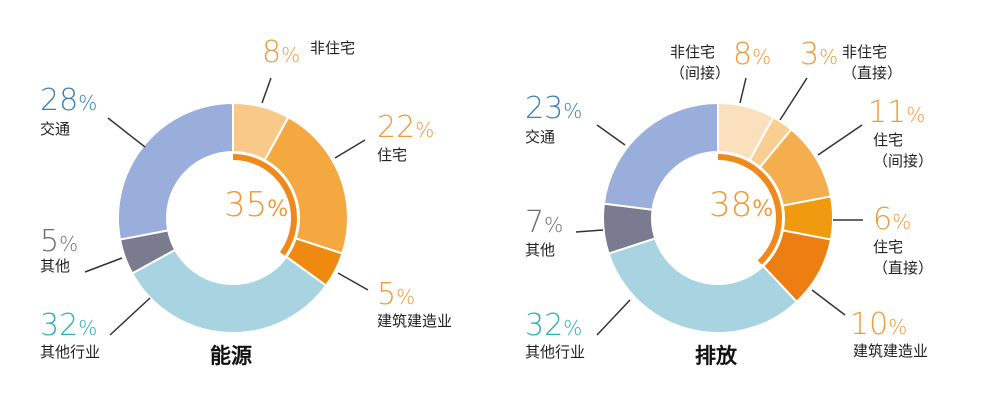  What do you see at coordinates (869, 324) in the screenshot?
I see `percent-value: 10` at bounding box center [869, 324].